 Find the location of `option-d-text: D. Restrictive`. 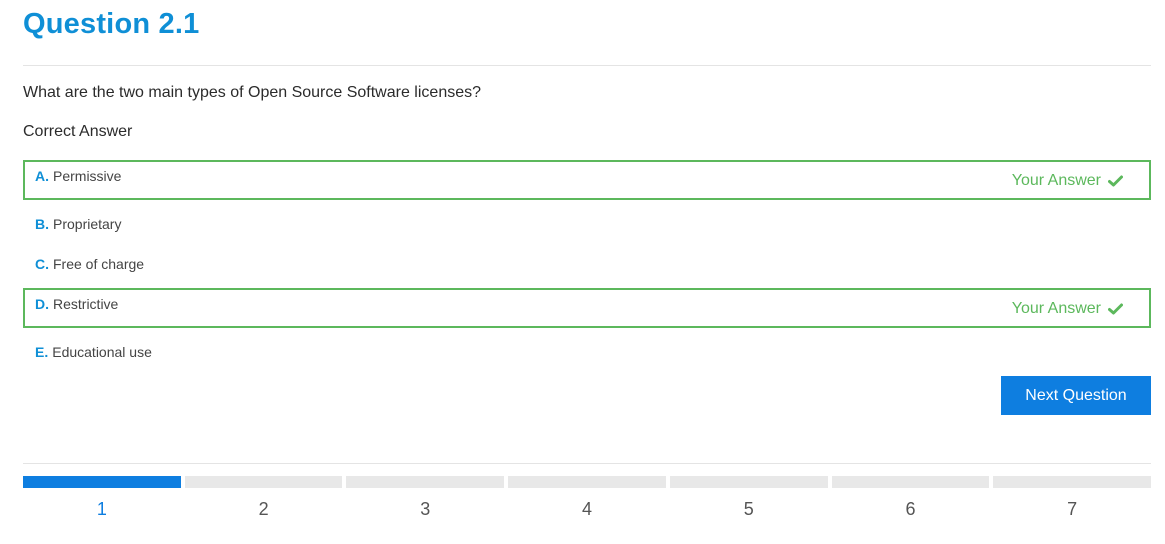

option-d-text: D. Restrictive is located at coordinates (76, 304).